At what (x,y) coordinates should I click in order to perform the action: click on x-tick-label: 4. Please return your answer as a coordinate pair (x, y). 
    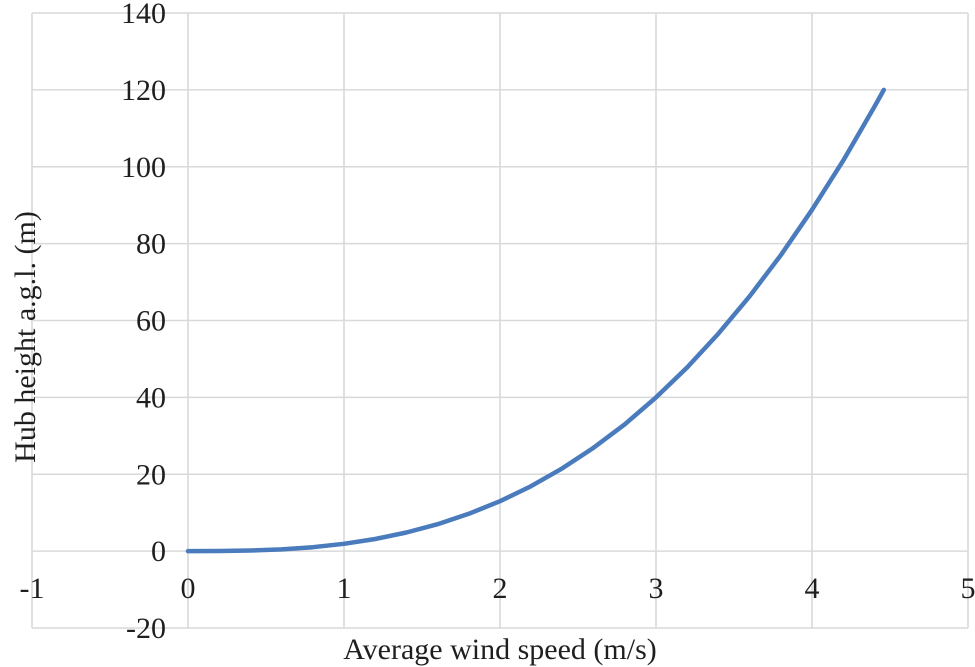
    Looking at the image, I should click on (812, 588).